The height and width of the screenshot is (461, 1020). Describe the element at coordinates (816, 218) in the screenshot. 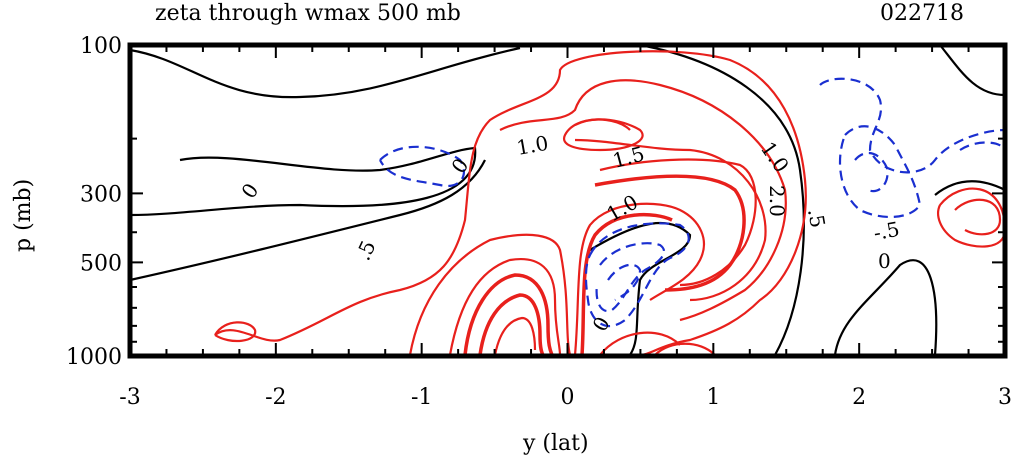

I see `contour-label-5: .5` at that location.